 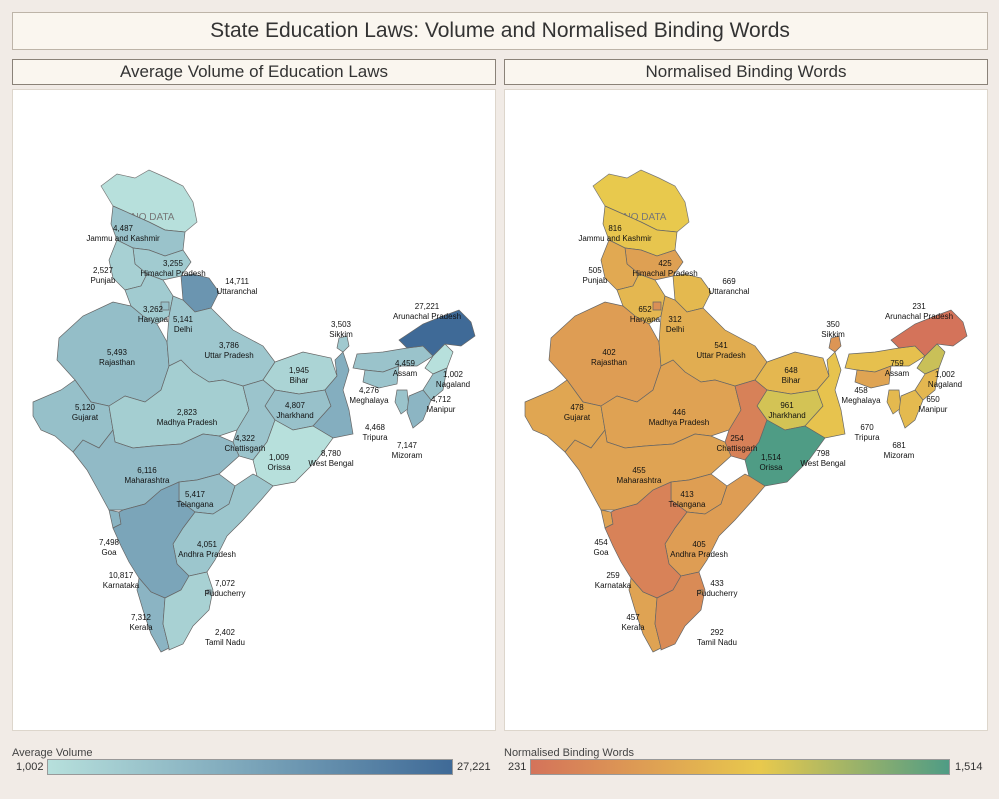 What do you see at coordinates (153, 615) in the screenshot?
I see `volume-region-kerala` at bounding box center [153, 615].